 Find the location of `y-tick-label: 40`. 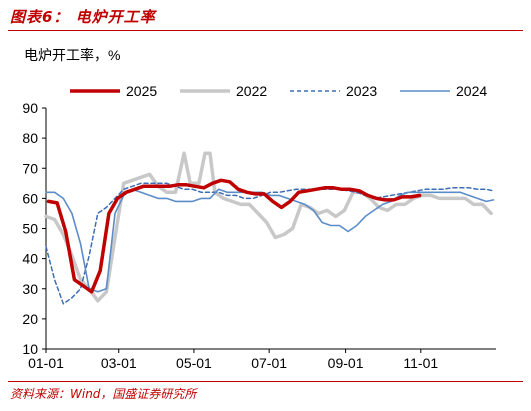

y-tick-label: 40 is located at coordinates (30, 259).